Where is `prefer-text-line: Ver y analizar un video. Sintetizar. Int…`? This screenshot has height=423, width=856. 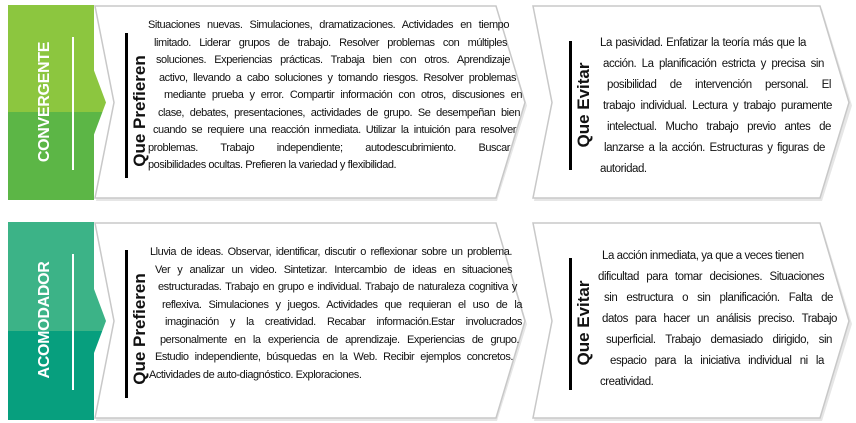
prefer-text-line: Ver y analizar un video. Sintetizar. Int… is located at coordinates (333, 269).